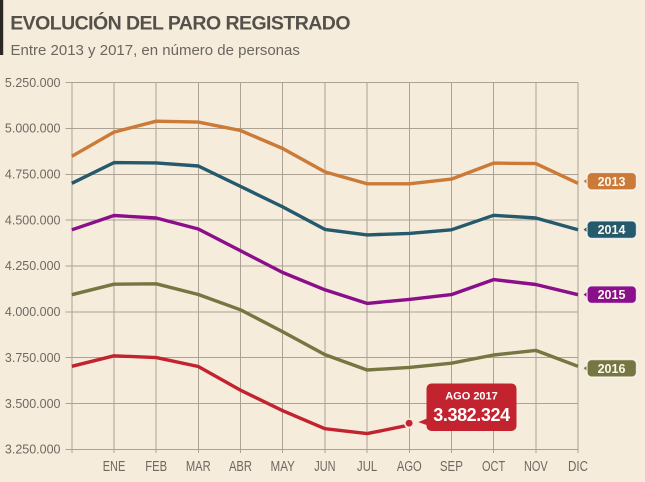 The height and width of the screenshot is (482, 645). I want to click on svg-text: 5.250.000, so click(33, 83).